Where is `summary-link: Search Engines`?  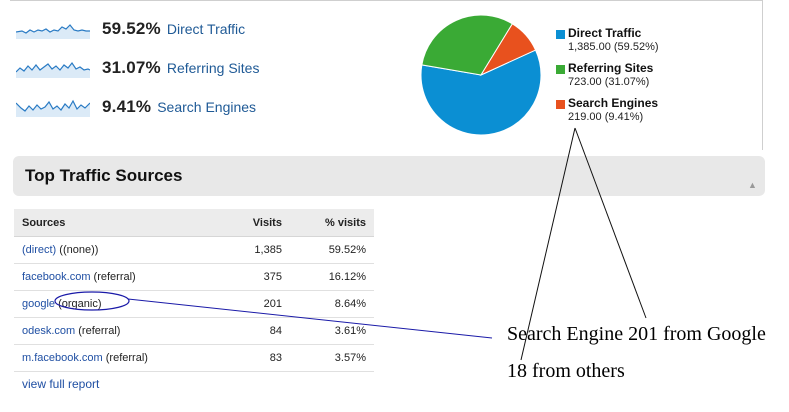 summary-link: Search Engines is located at coordinates (207, 107).